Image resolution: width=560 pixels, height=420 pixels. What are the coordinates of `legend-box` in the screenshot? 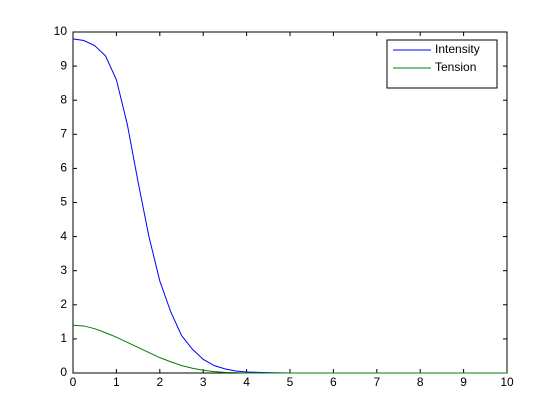 It's located at (442, 64).